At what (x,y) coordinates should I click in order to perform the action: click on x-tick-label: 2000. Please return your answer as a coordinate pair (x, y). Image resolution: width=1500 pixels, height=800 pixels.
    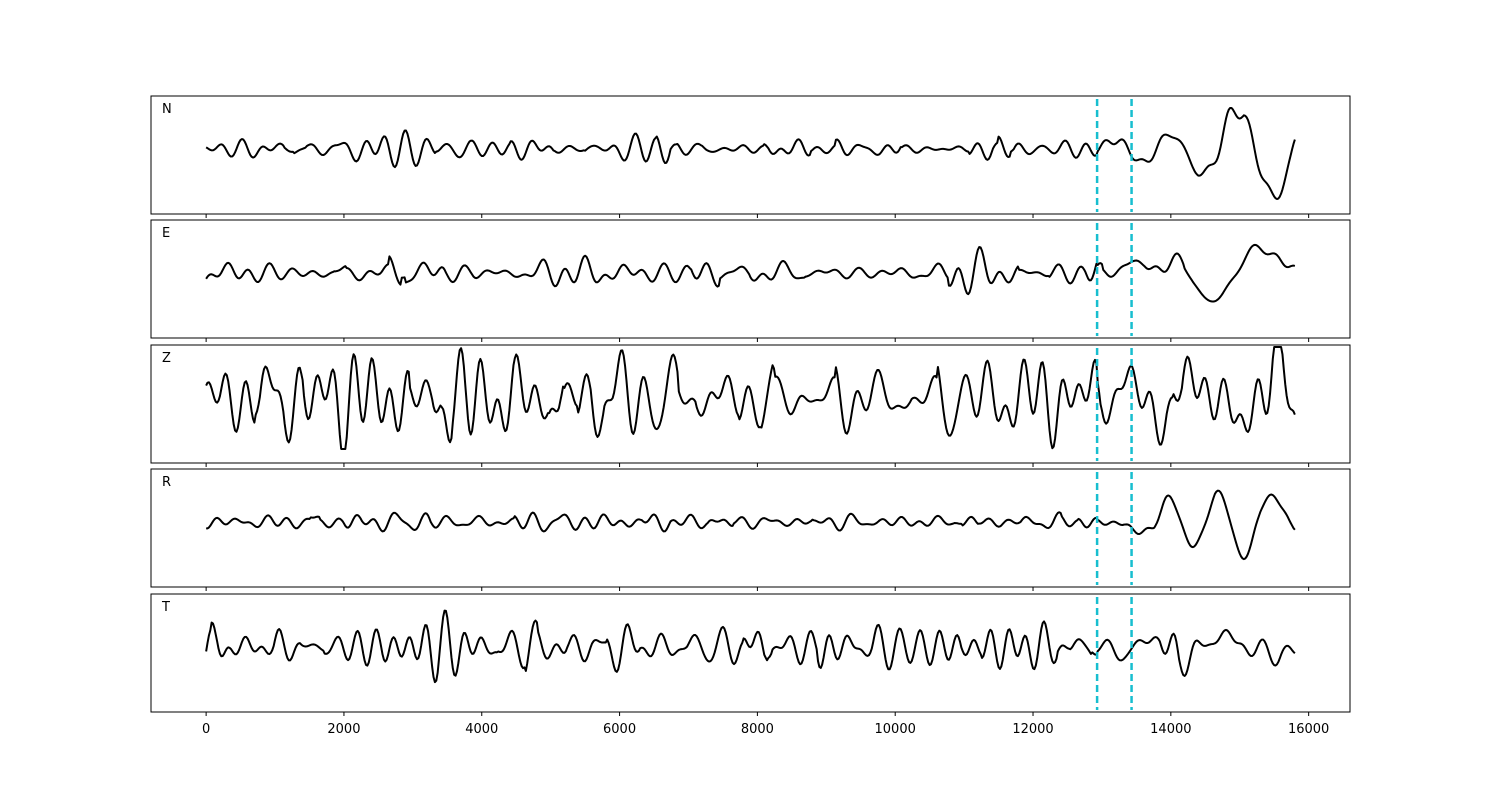
    Looking at the image, I should click on (343, 729).